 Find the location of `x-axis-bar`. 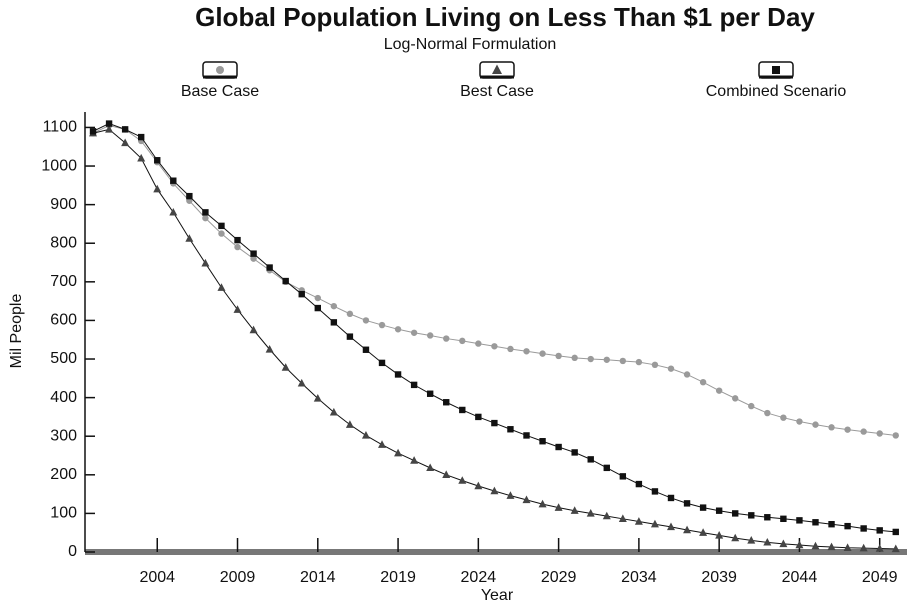

x-axis-bar is located at coordinates (496, 552).